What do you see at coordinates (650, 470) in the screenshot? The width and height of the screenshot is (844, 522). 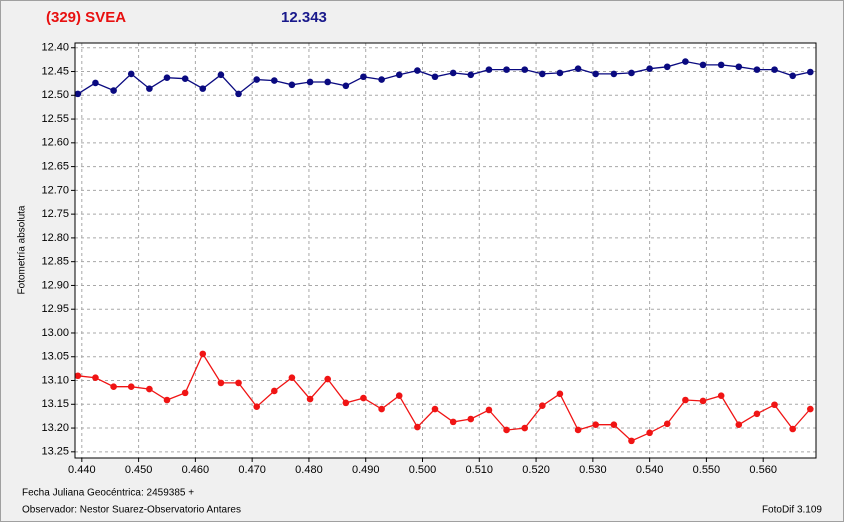 I see `x-tick-label: 0.540` at bounding box center [650, 470].